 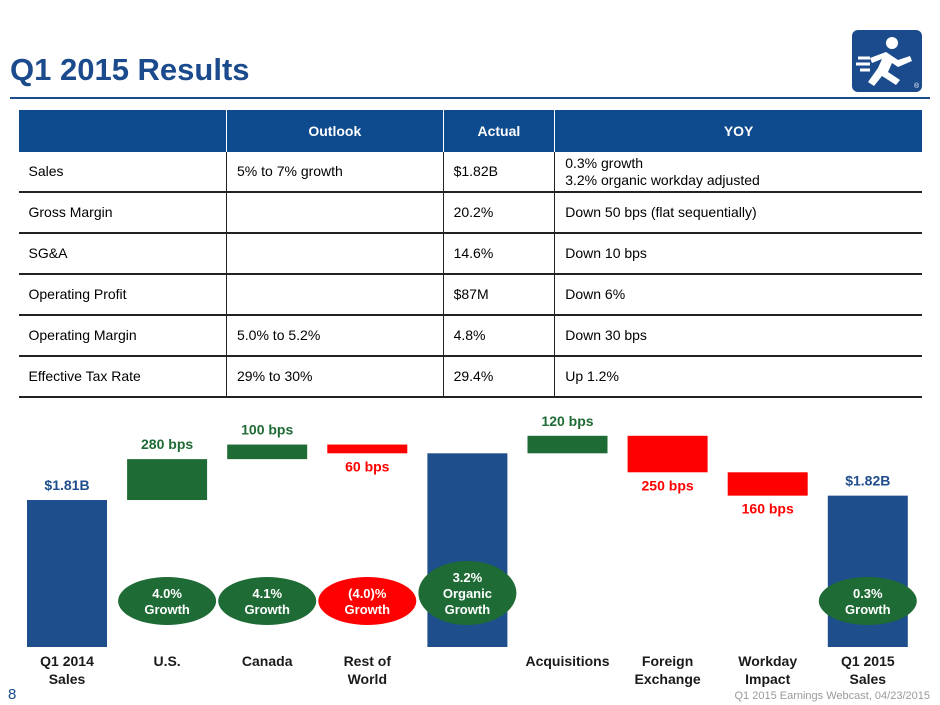 What do you see at coordinates (738, 295) in the screenshot?
I see `table-cell: Down 6%` at bounding box center [738, 295].